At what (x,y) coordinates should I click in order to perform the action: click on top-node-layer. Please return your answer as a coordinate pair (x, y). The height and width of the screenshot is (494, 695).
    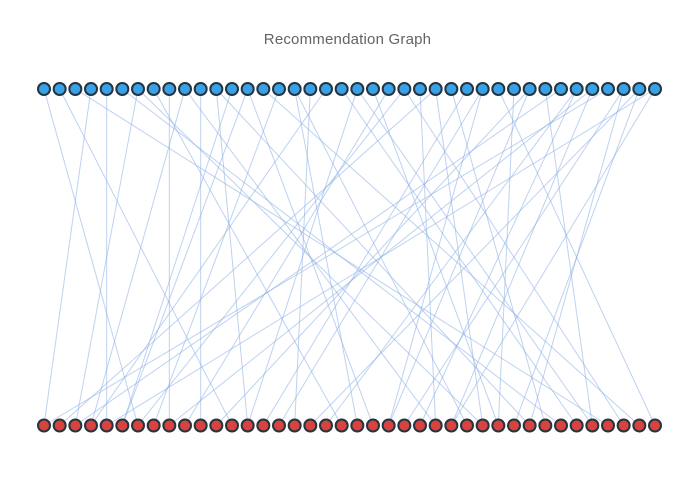
    Looking at the image, I should click on (349, 89).